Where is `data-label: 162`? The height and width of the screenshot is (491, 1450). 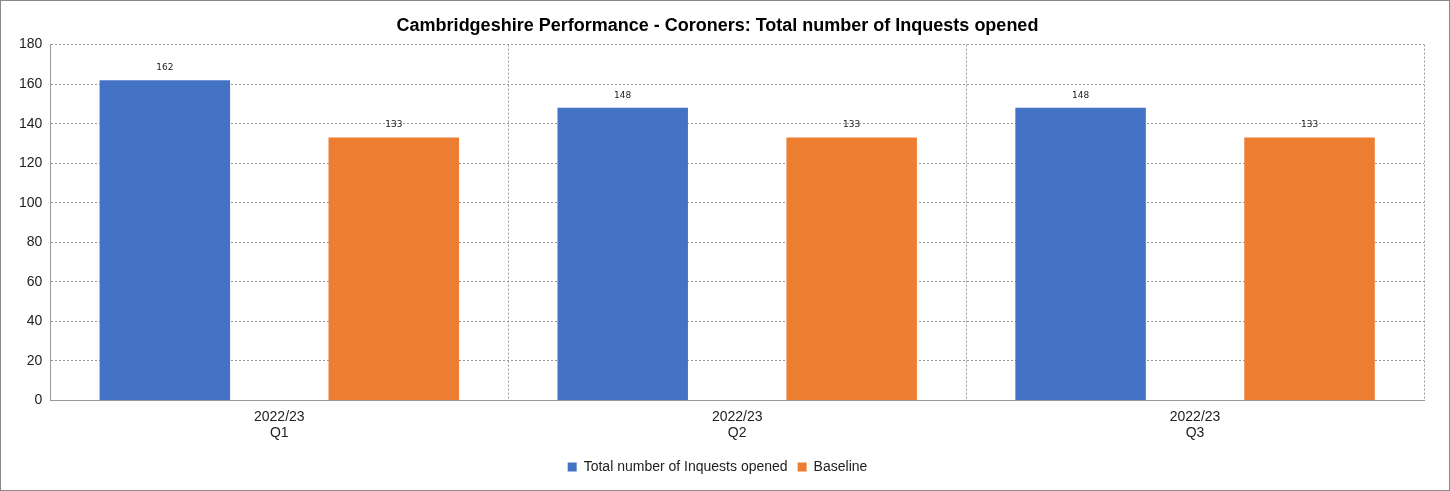 data-label: 162 is located at coordinates (165, 67).